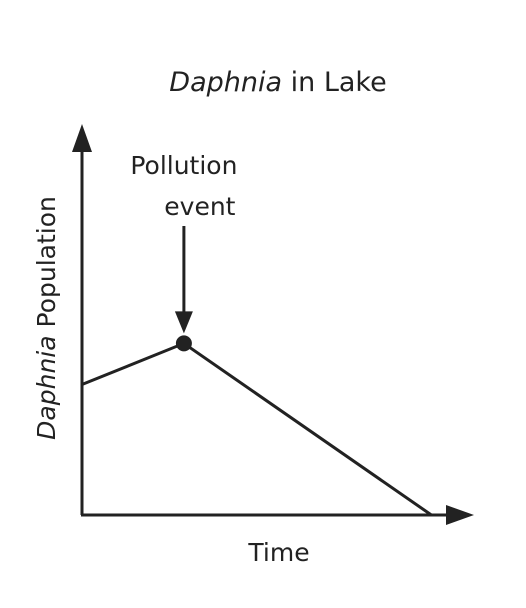  What do you see at coordinates (183, 343) in the screenshot?
I see `pollution-event-point` at bounding box center [183, 343].